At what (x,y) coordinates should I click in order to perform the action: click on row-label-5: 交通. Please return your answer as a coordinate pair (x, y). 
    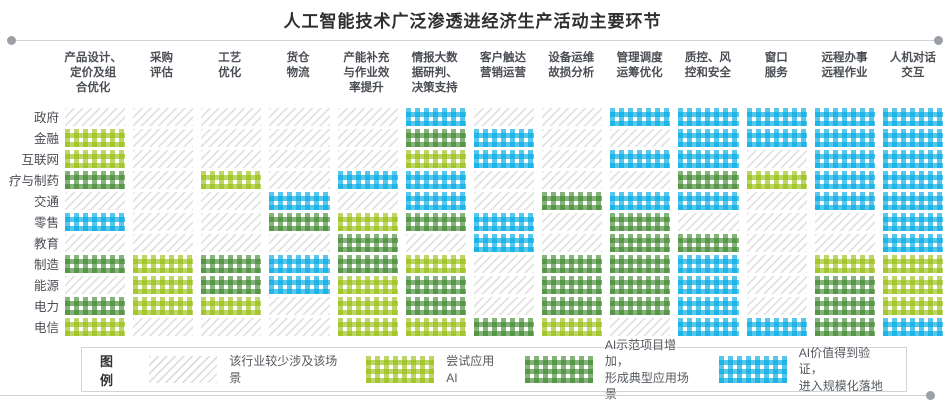
    Looking at the image, I should click on (46, 202).